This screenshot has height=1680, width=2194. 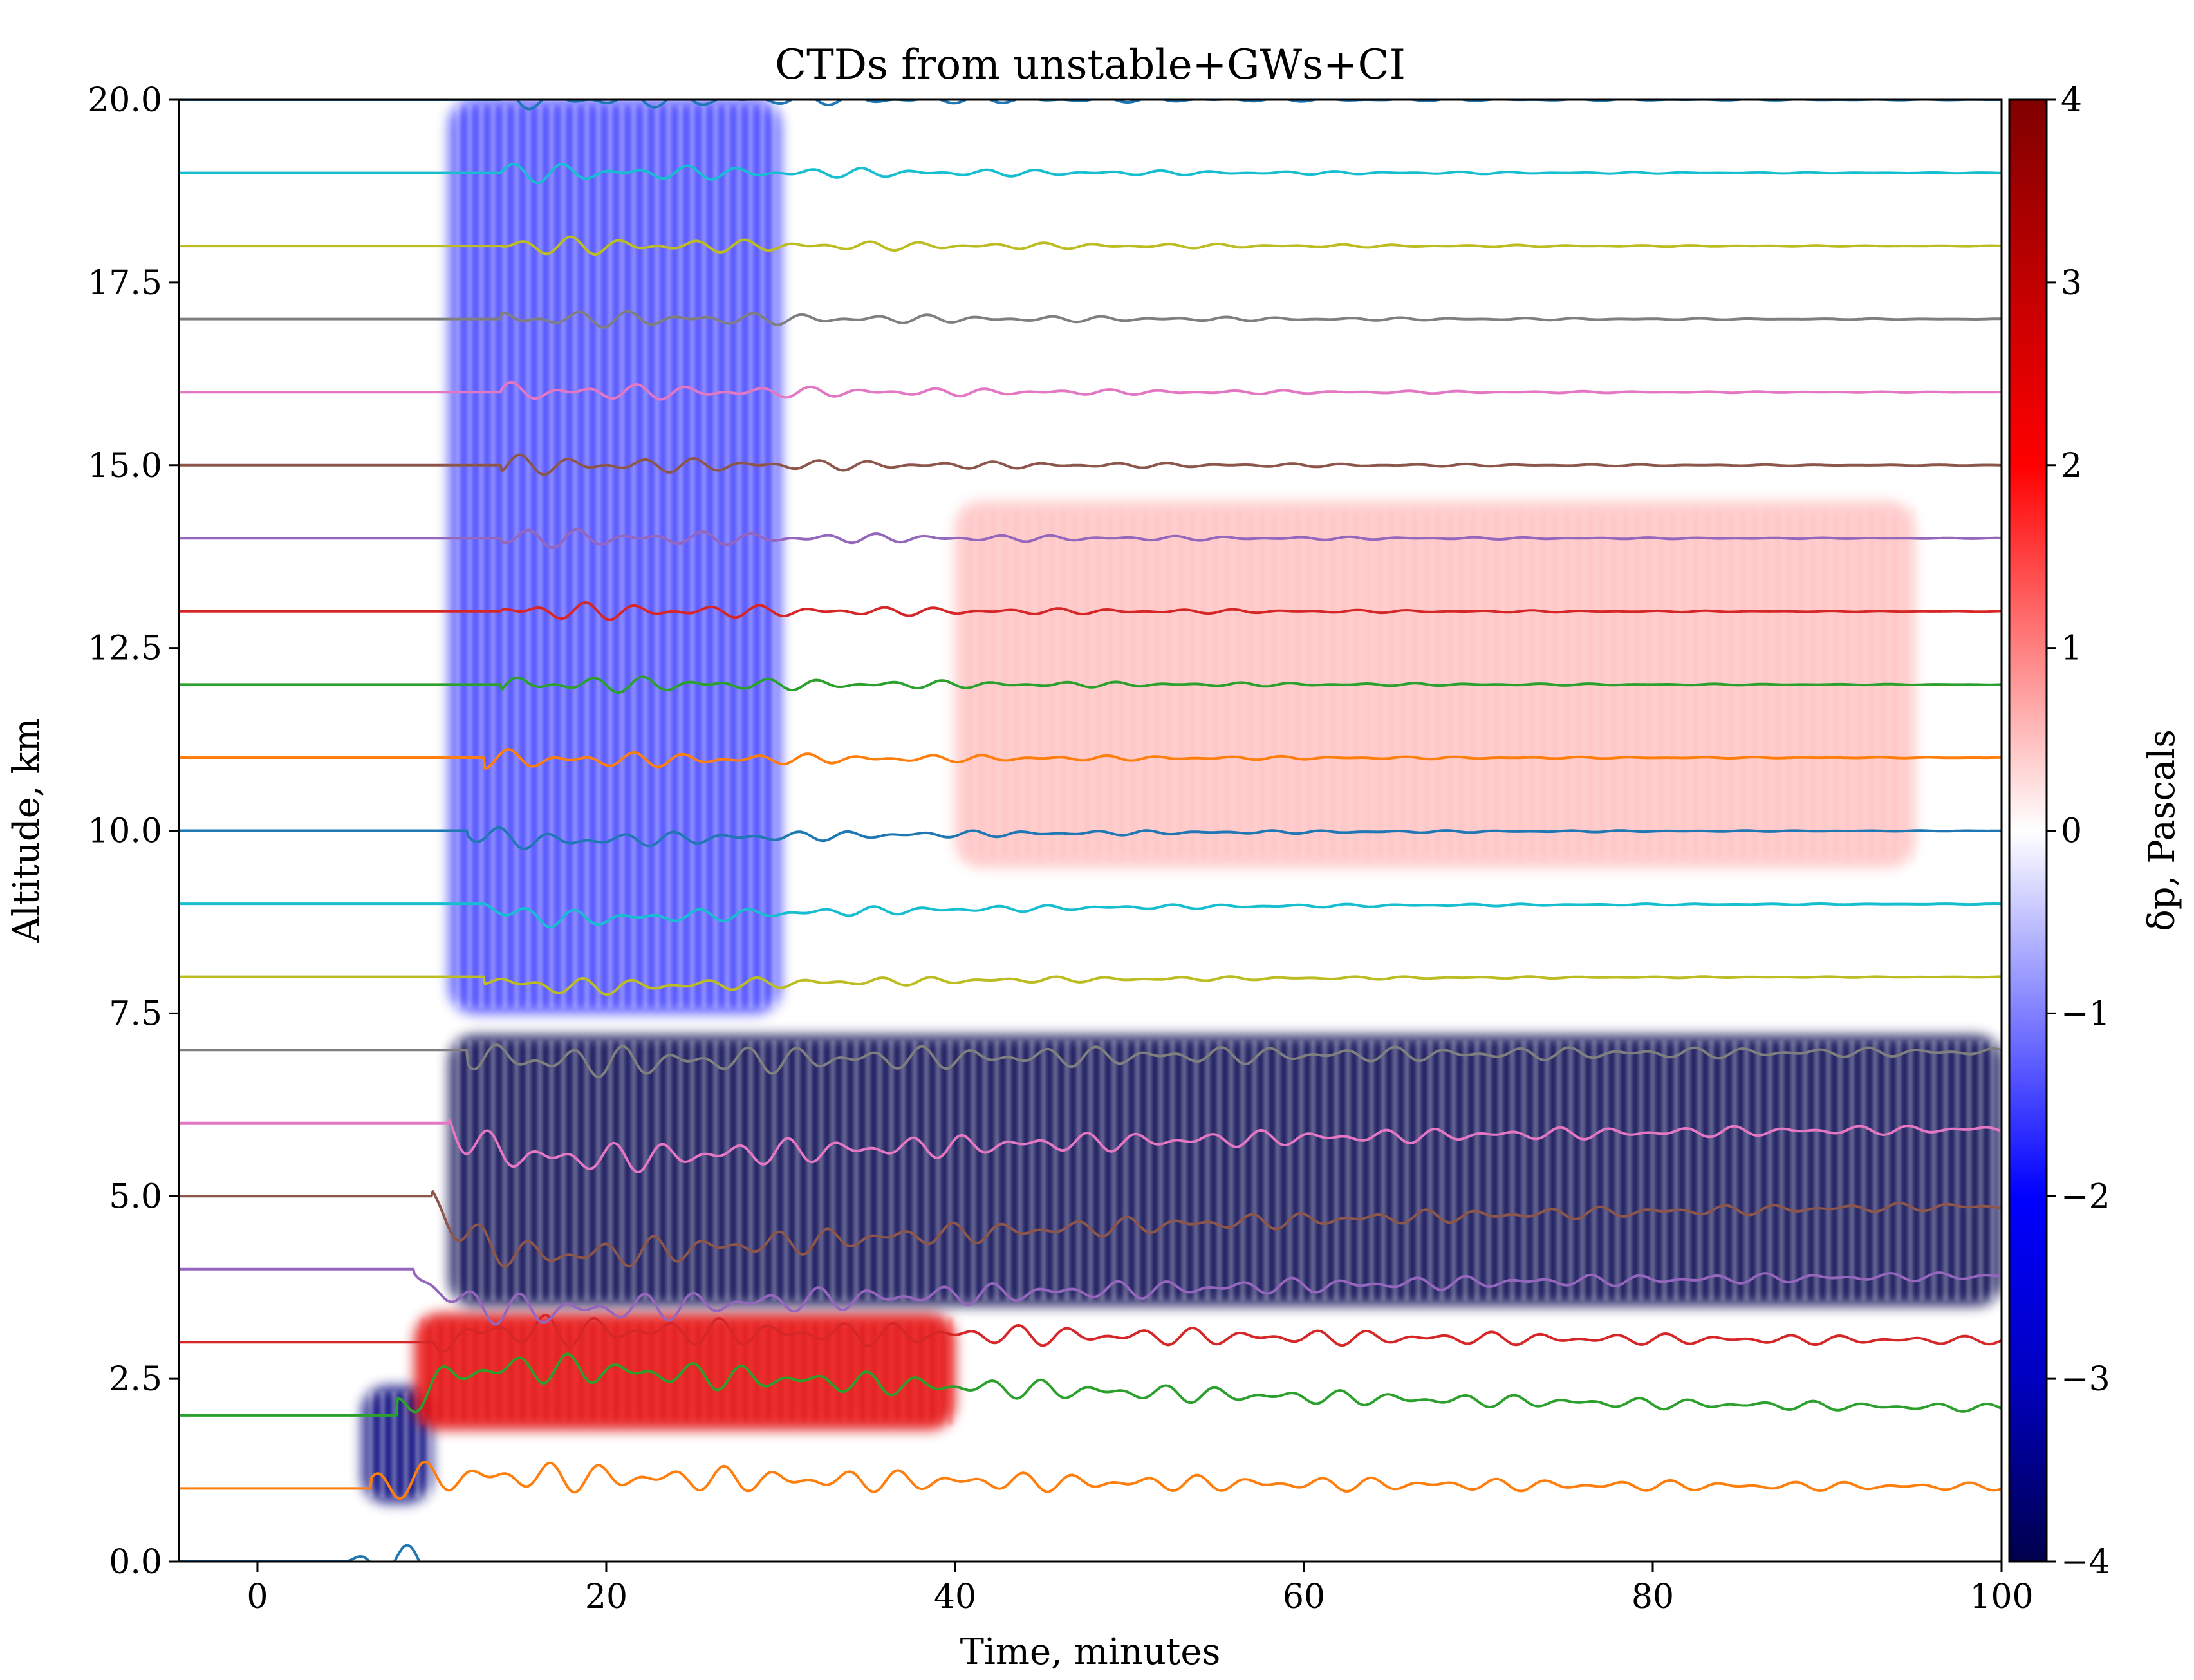 I want to click on colorbar-tick-label: 1, so click(x=2072, y=649).